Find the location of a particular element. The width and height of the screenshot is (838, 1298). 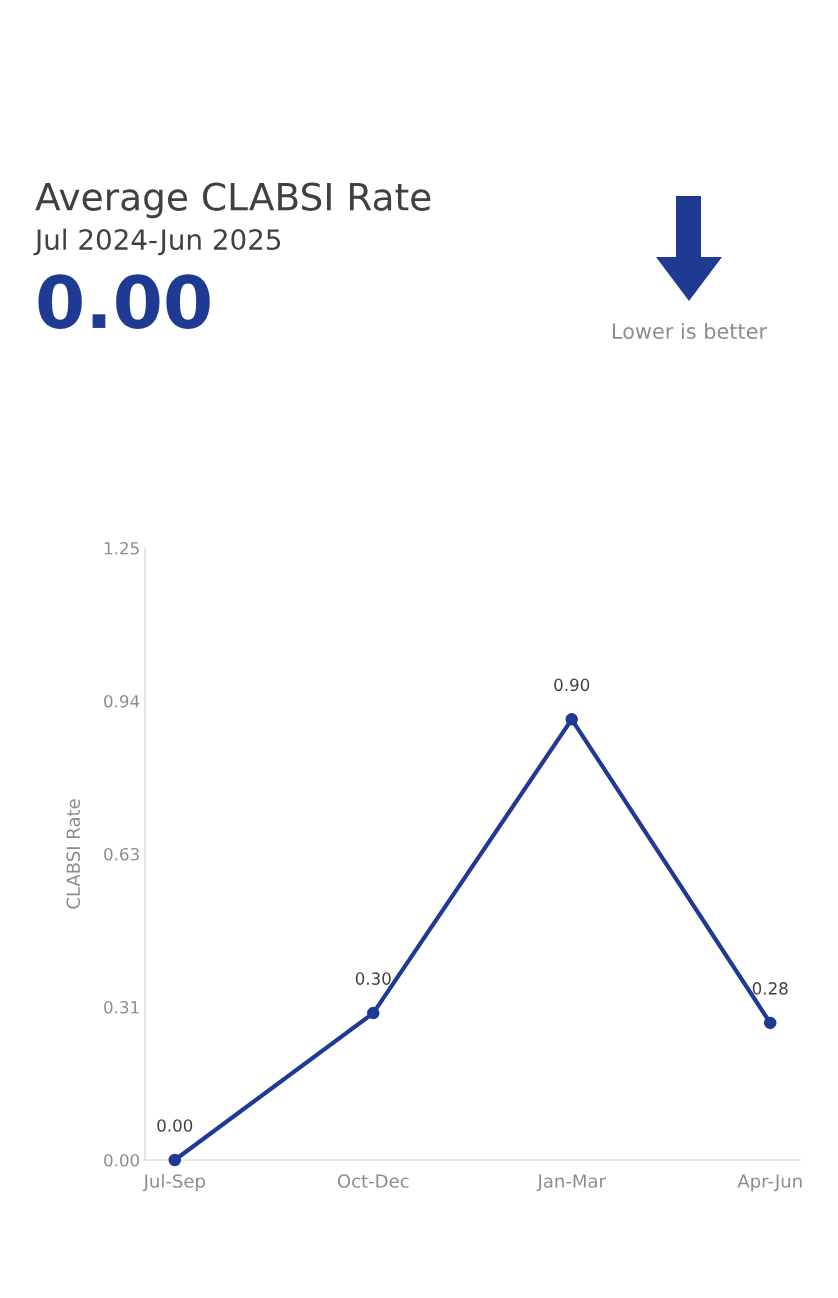

y-tick-label: 1.25 is located at coordinates (121, 548).